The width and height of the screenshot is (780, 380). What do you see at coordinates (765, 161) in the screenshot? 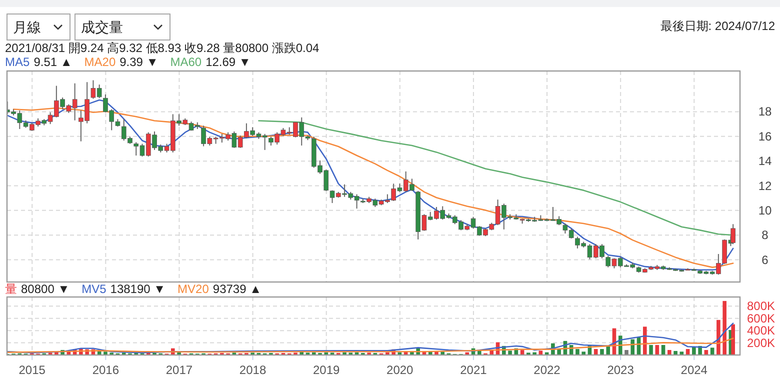
I see `y-tick-label: 14` at bounding box center [765, 161].